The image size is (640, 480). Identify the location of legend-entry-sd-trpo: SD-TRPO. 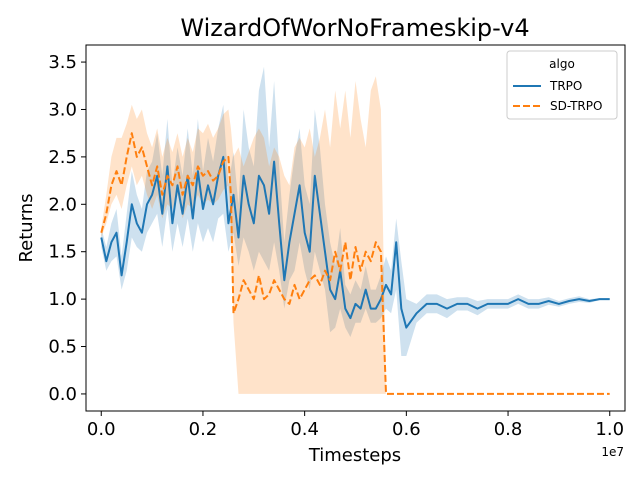
(576, 106).